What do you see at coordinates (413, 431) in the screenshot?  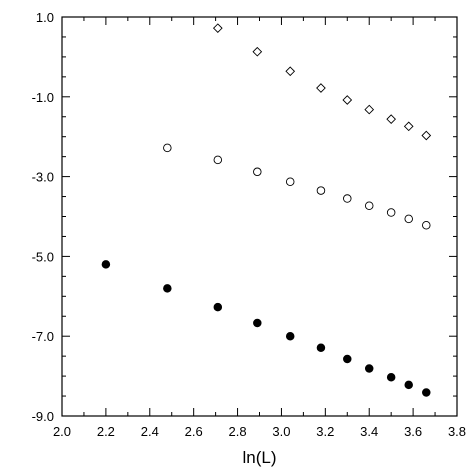 I see `x-tick-label: 3.6` at bounding box center [413, 431].